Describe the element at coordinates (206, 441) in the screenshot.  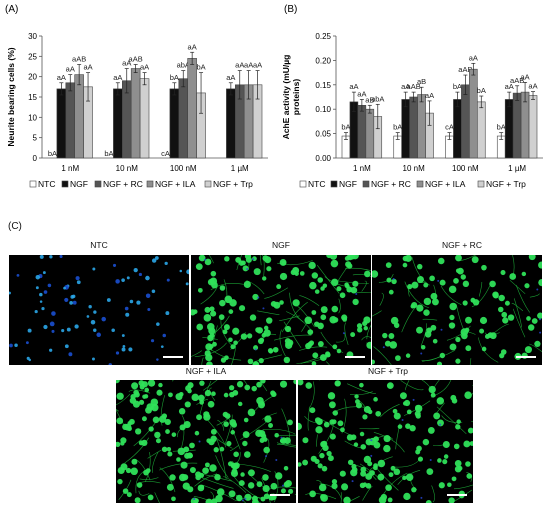
I see `micrograph-canvas` at that location.